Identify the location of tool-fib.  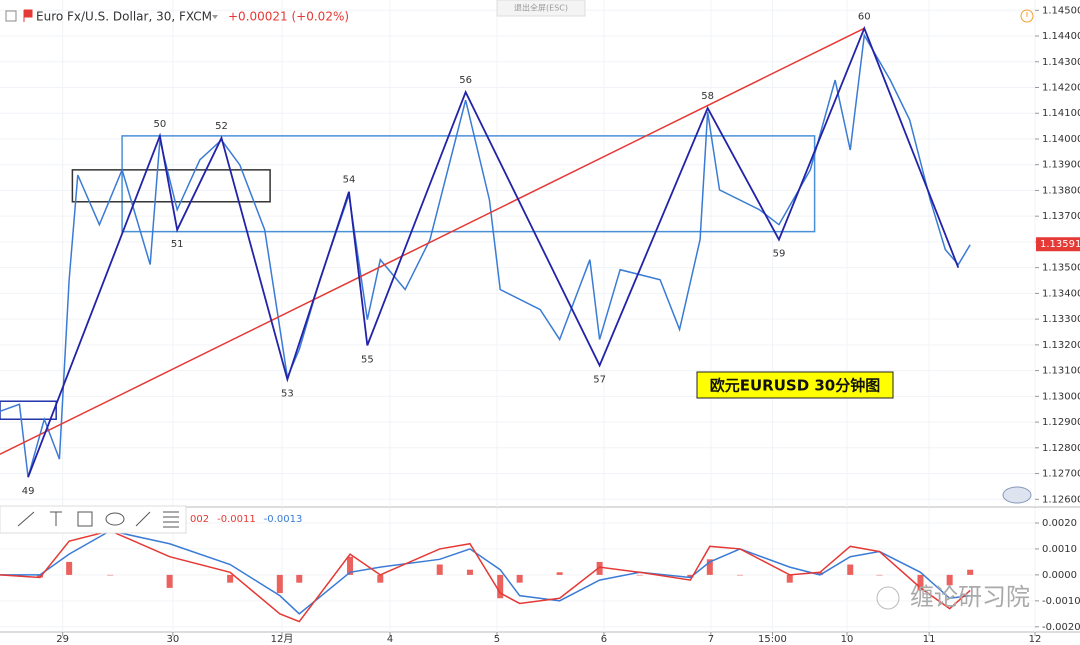
(171, 519).